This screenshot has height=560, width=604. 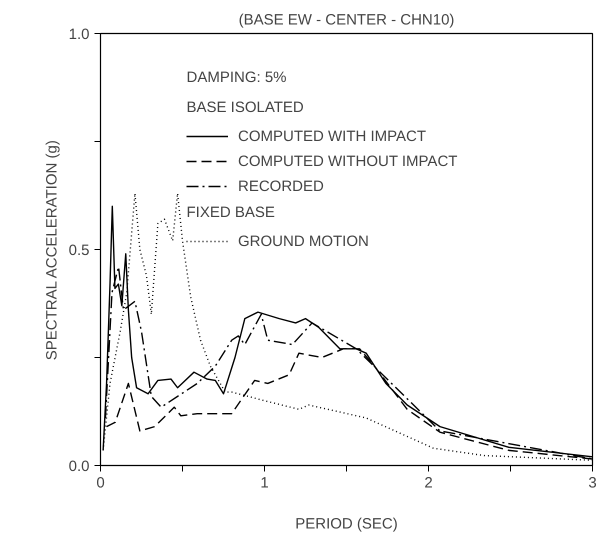 What do you see at coordinates (52, 250) in the screenshot?
I see `y-axis-title: SPECTRAL ACCELERATION (g)` at bounding box center [52, 250].